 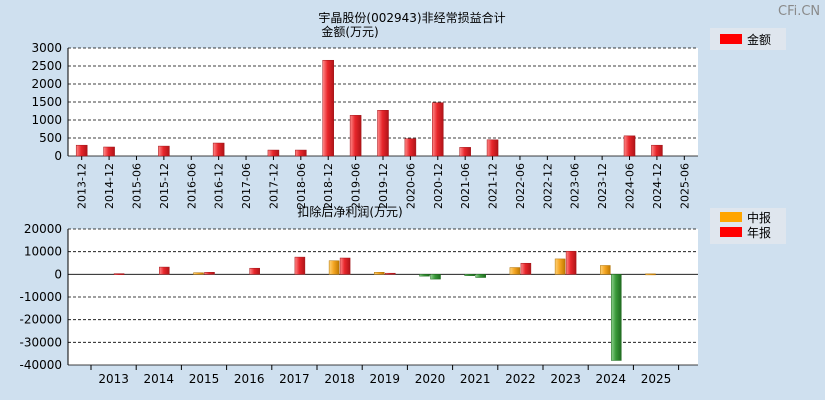 What do you see at coordinates (349, 31) in the screenshot?
I see `chart1-subtitle: 金额(万元)` at bounding box center [349, 31].